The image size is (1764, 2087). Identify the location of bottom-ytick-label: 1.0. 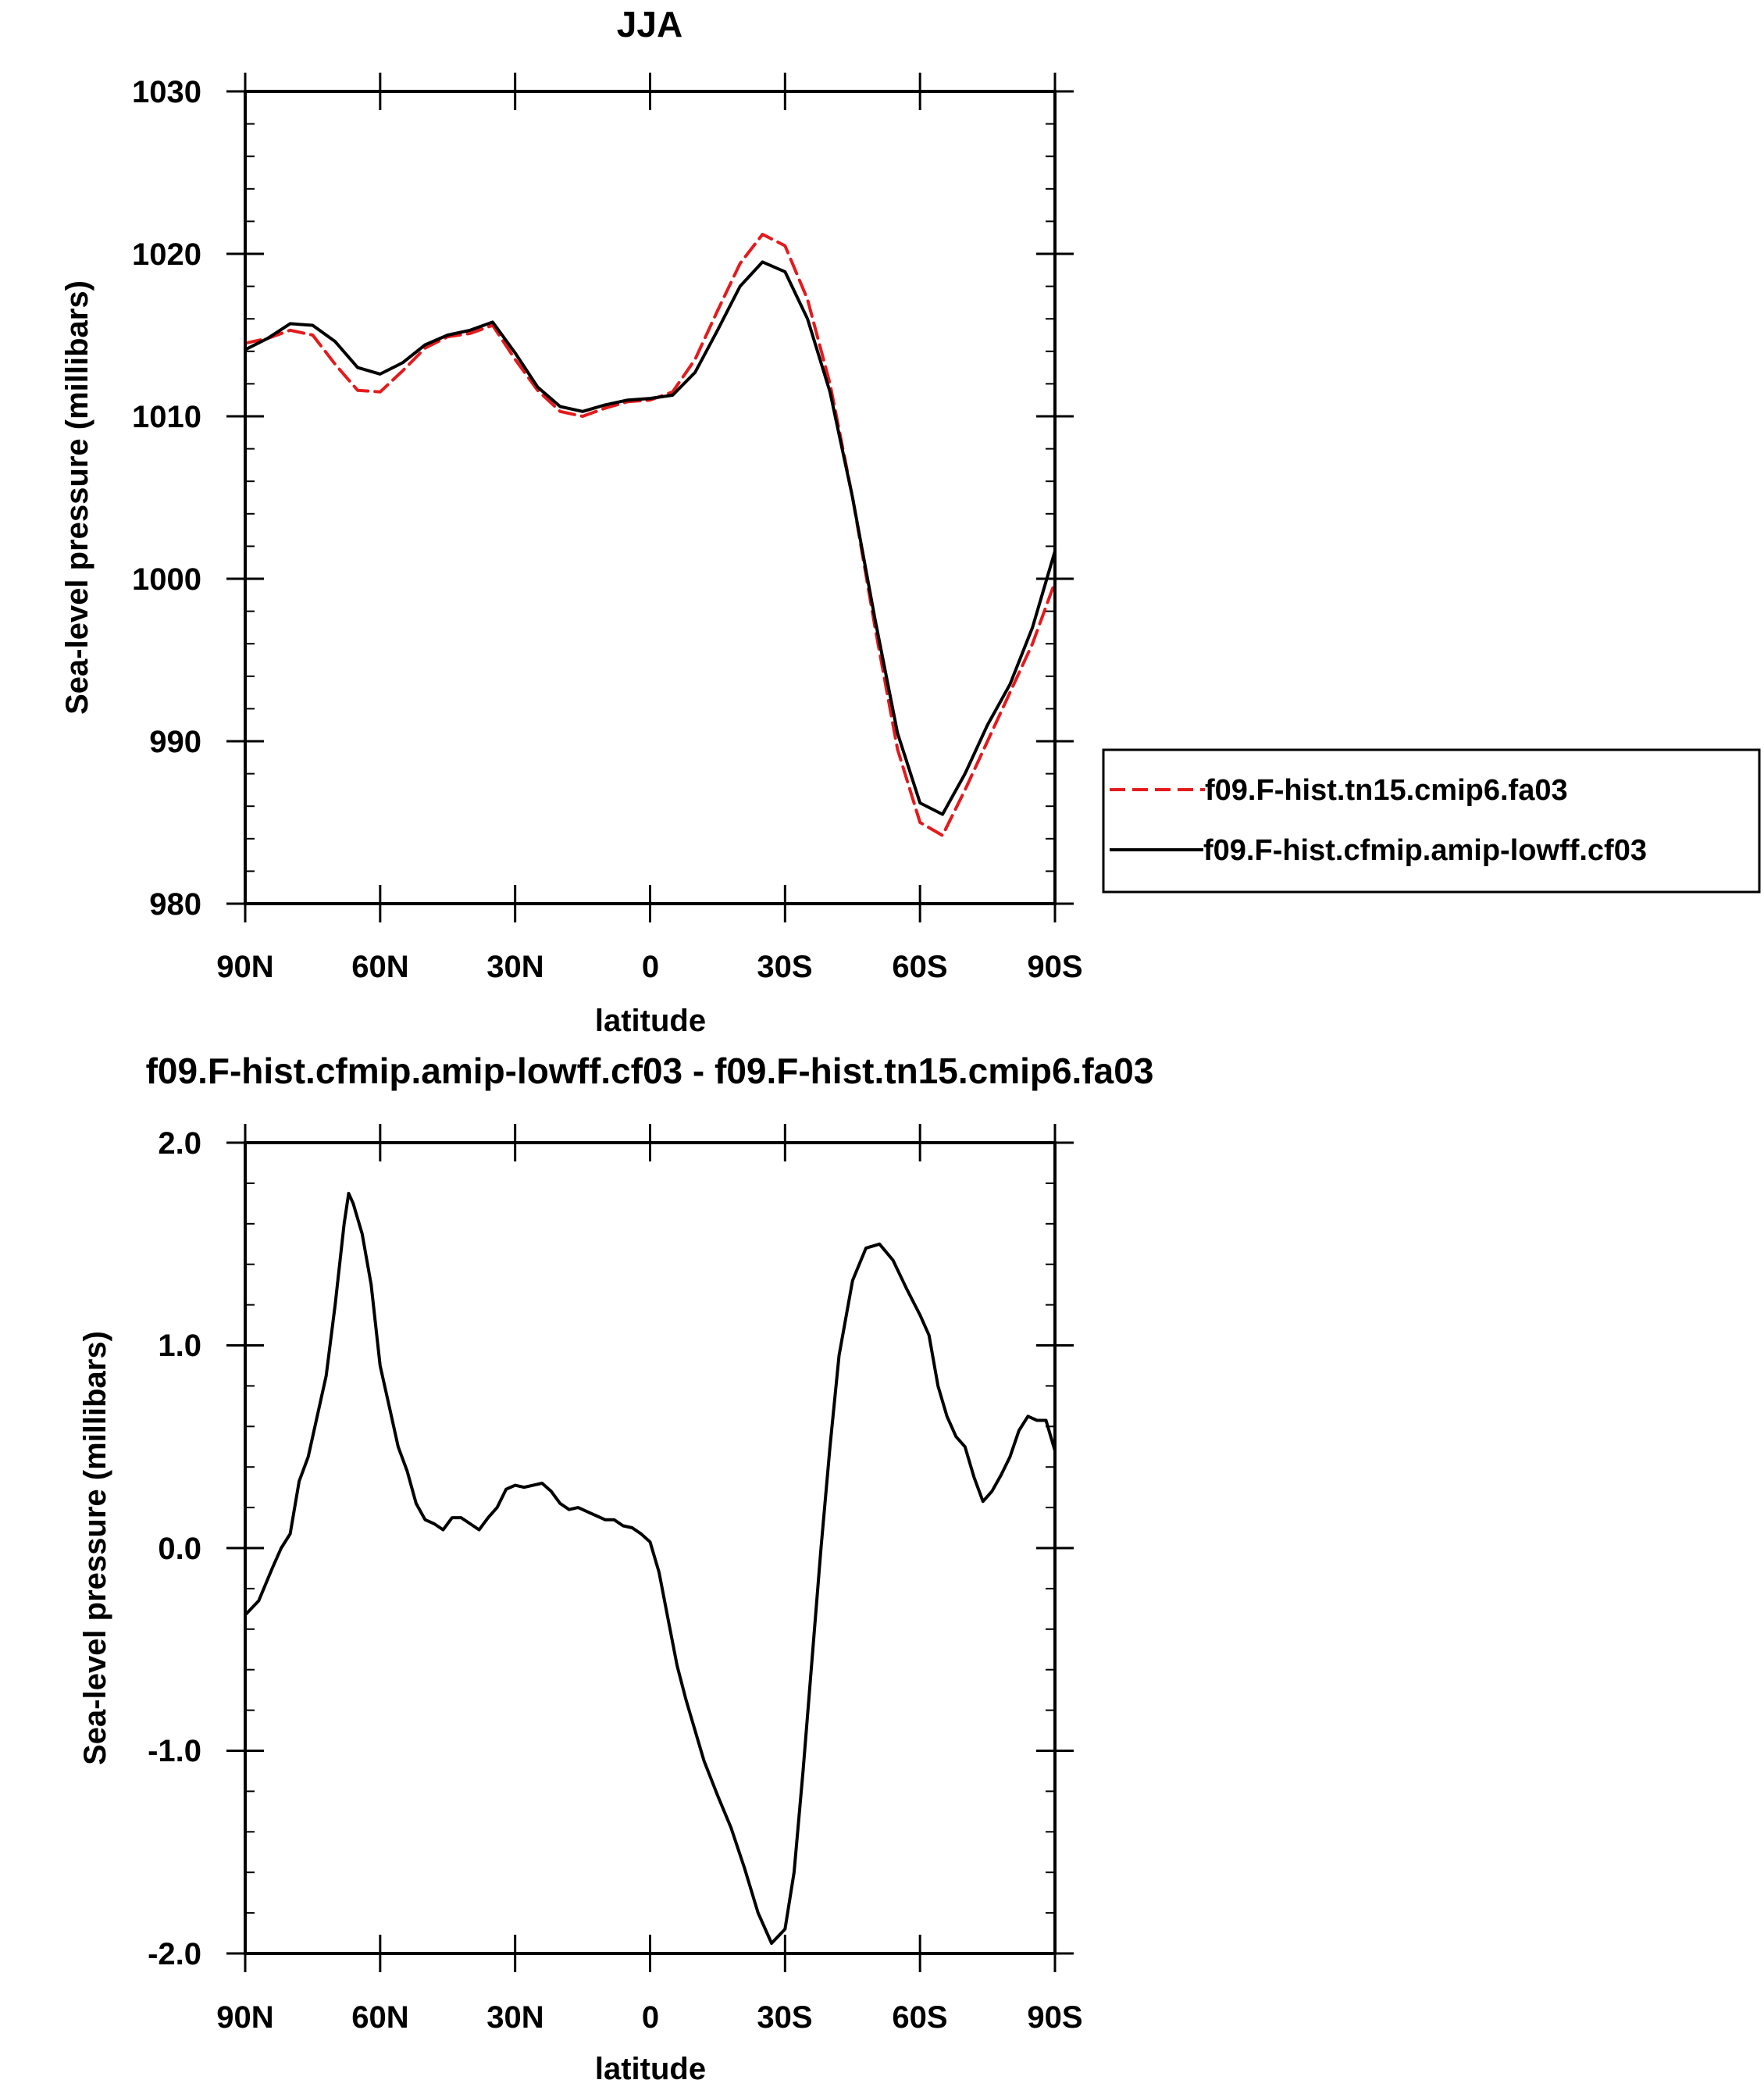
(179, 1346).